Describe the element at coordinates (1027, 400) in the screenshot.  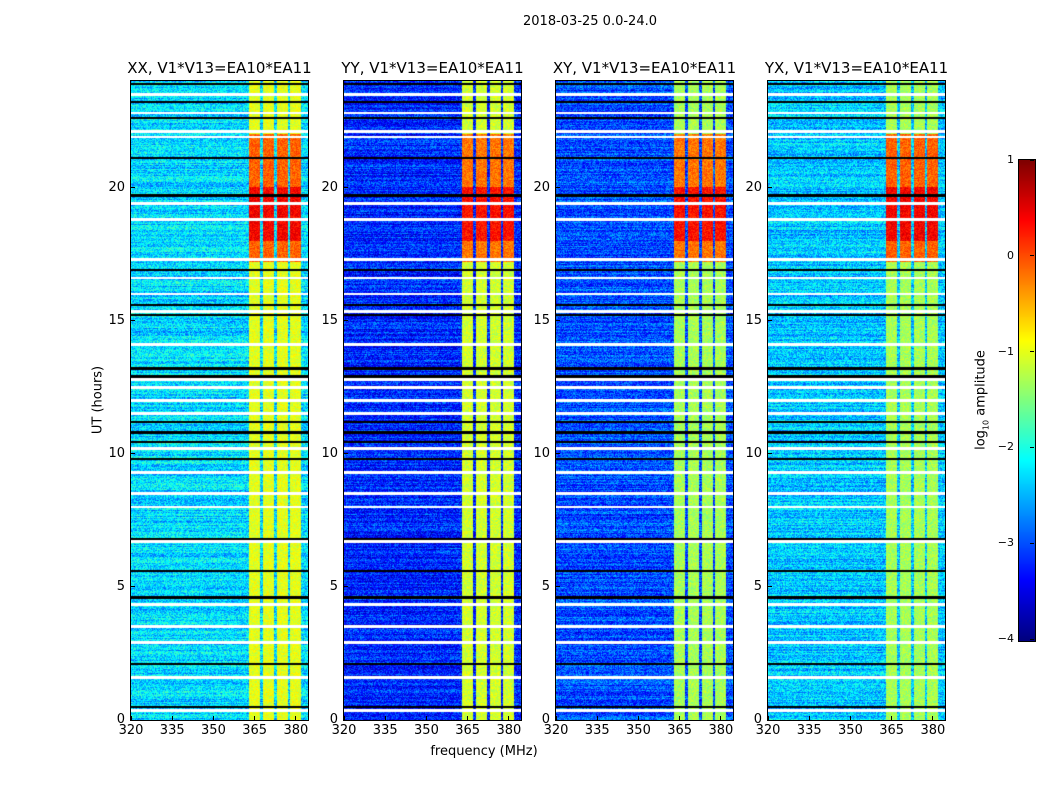
I see `colorbar` at that location.